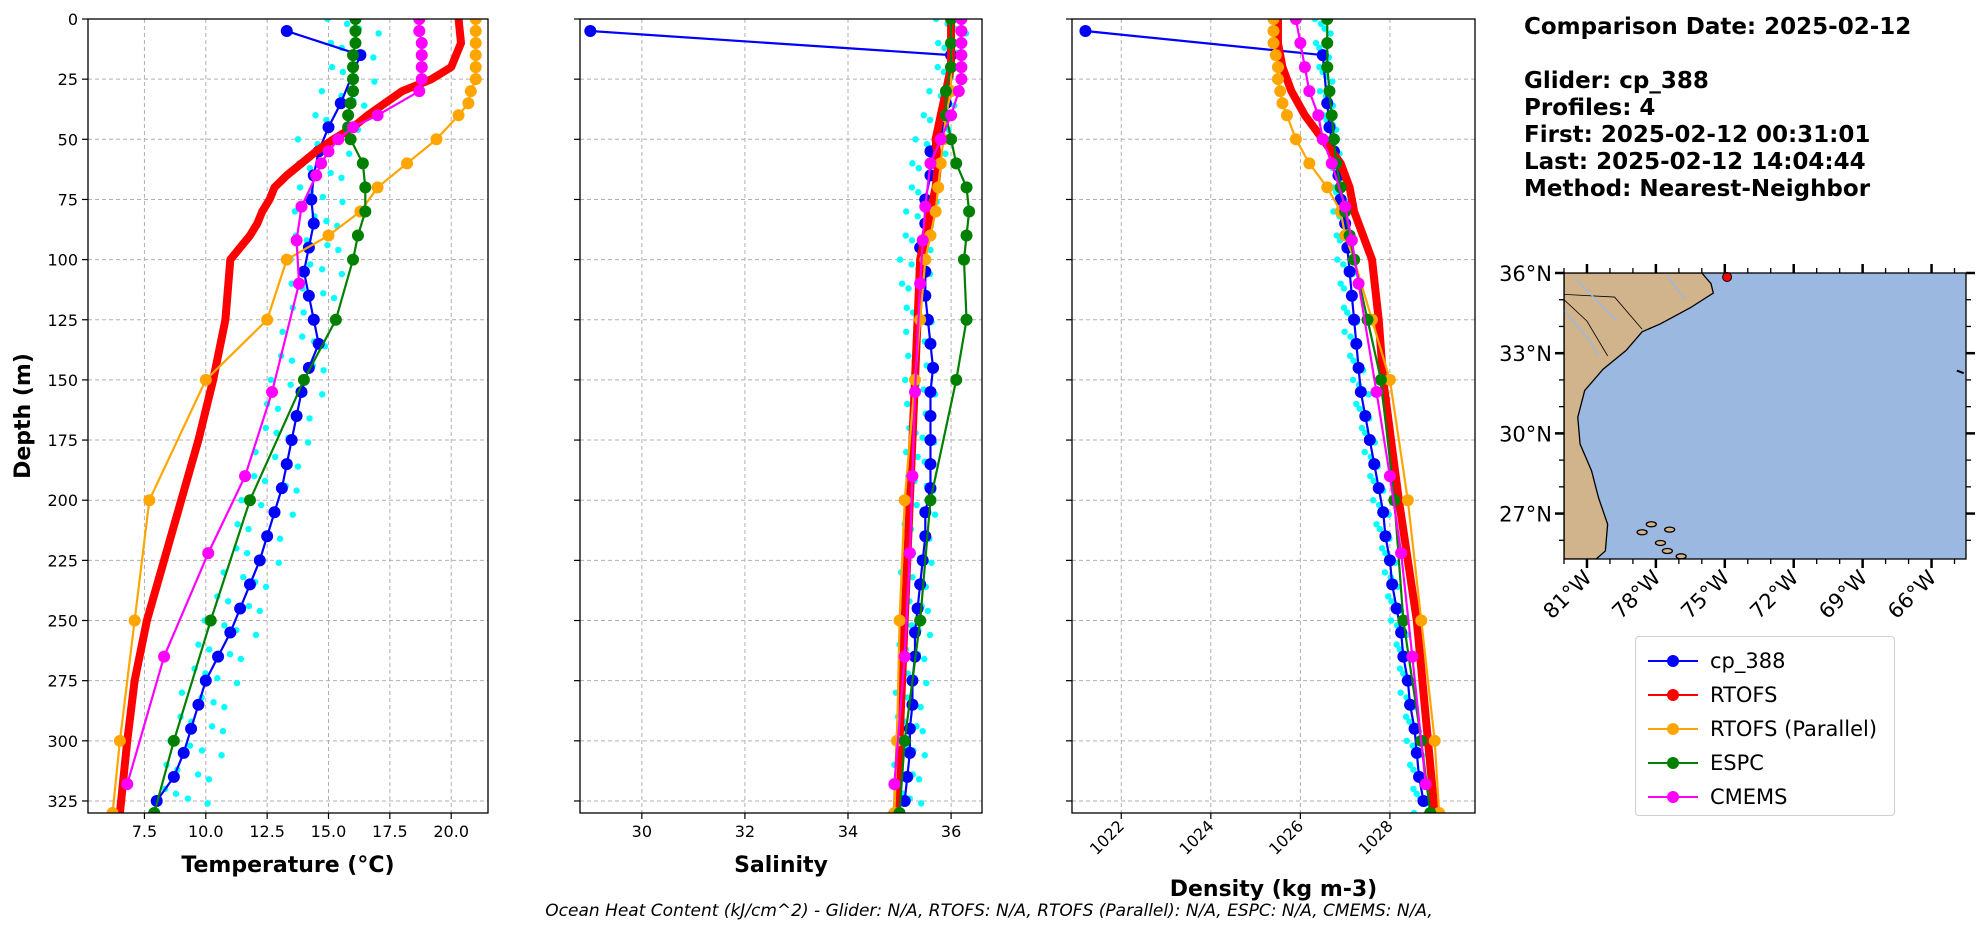  I want to click on state-border, so click(1603, 311).